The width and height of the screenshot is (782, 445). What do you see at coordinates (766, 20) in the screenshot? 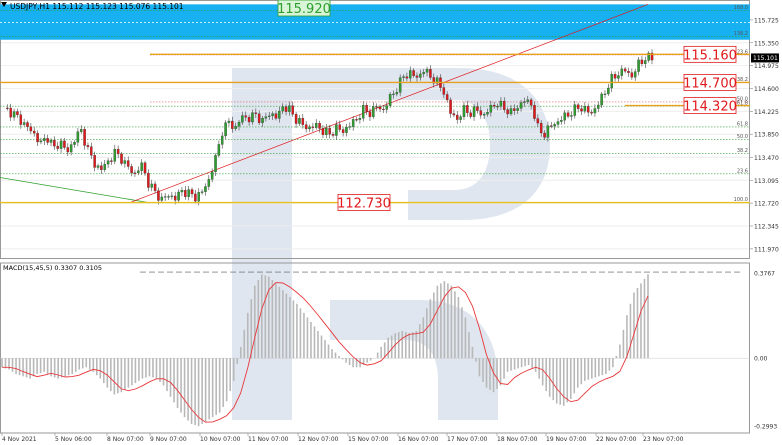
I see `price-tick-label: 115.725` at bounding box center [766, 20].